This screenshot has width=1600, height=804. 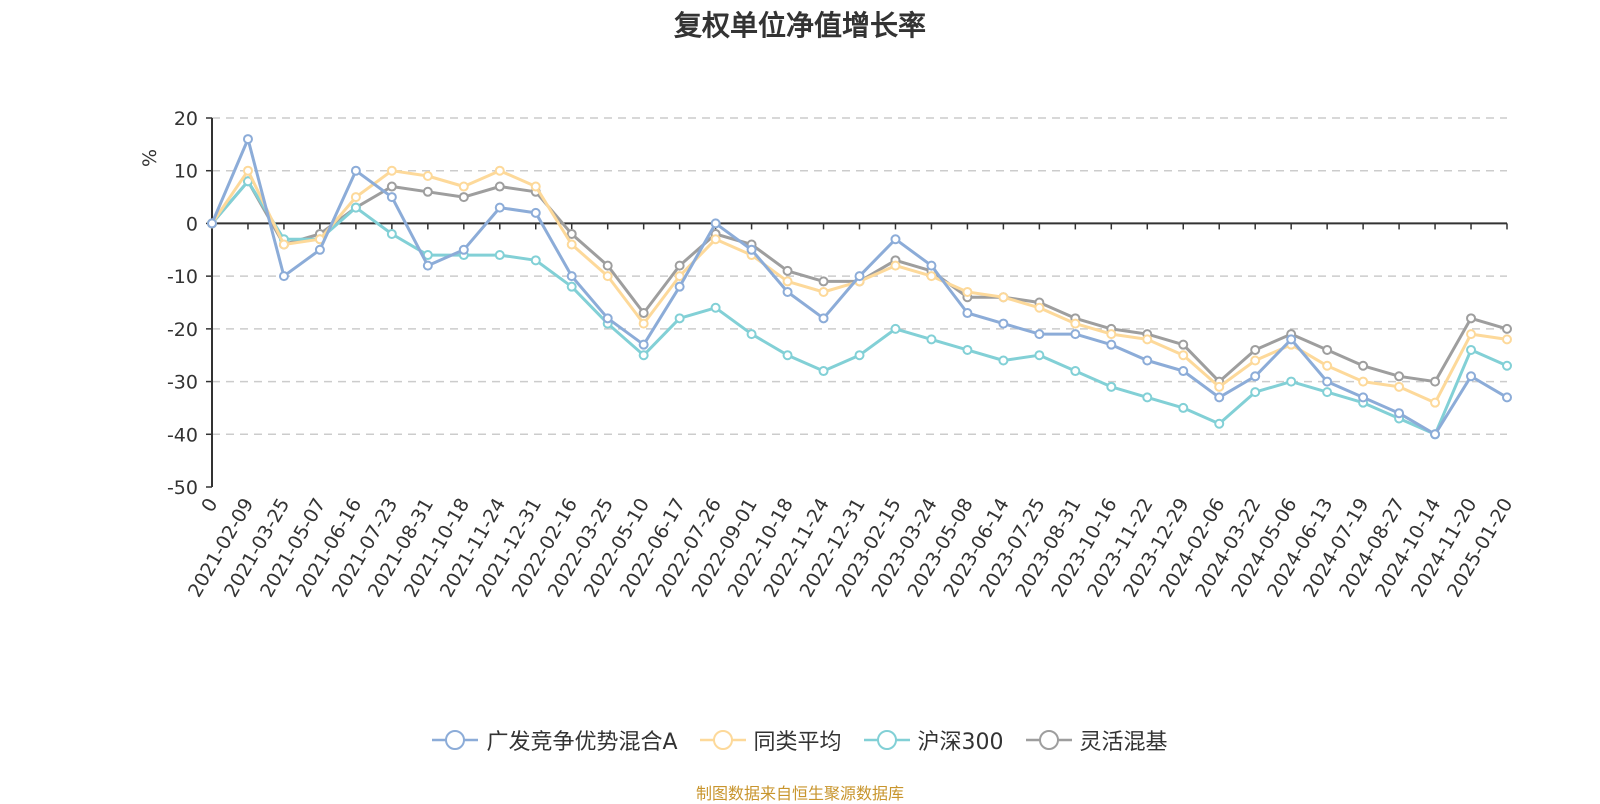 I want to click on legend-item: 同类平均, so click(x=770, y=740).